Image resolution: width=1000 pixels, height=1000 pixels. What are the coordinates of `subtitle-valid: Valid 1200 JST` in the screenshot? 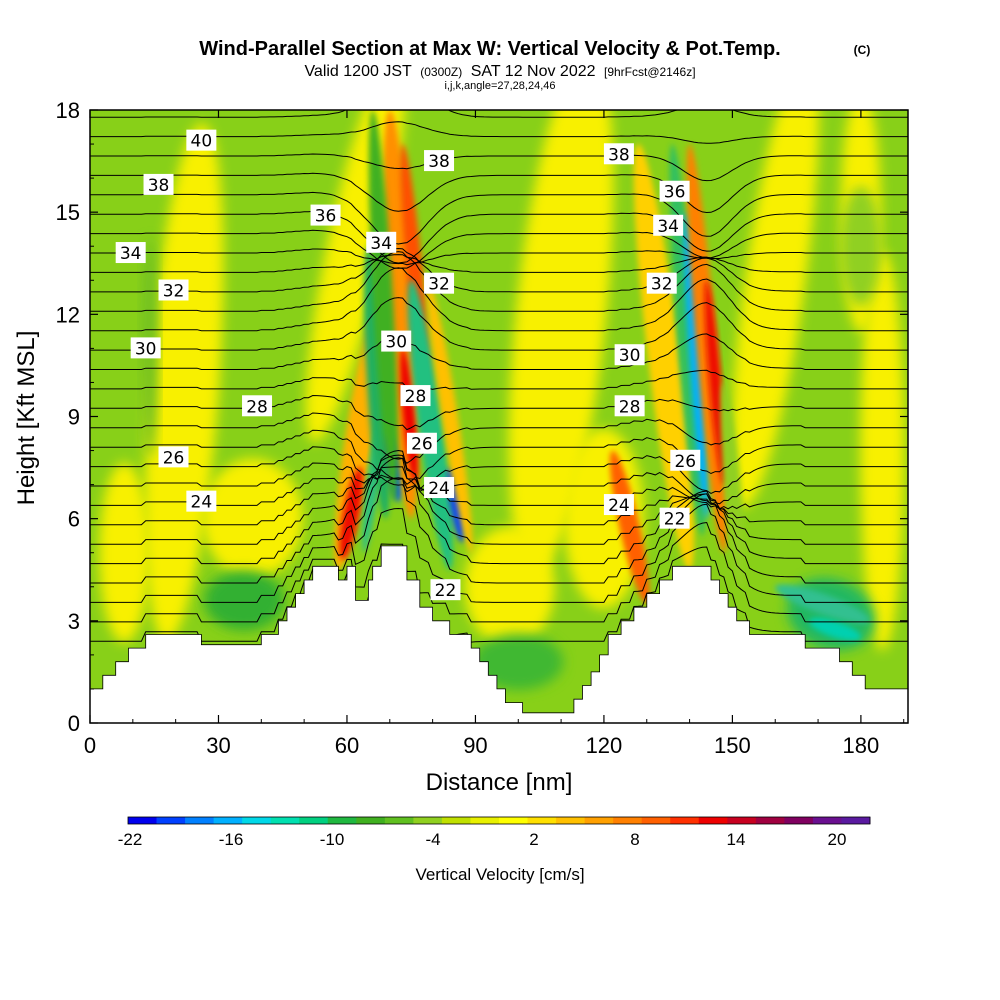 It's located at (358, 71).